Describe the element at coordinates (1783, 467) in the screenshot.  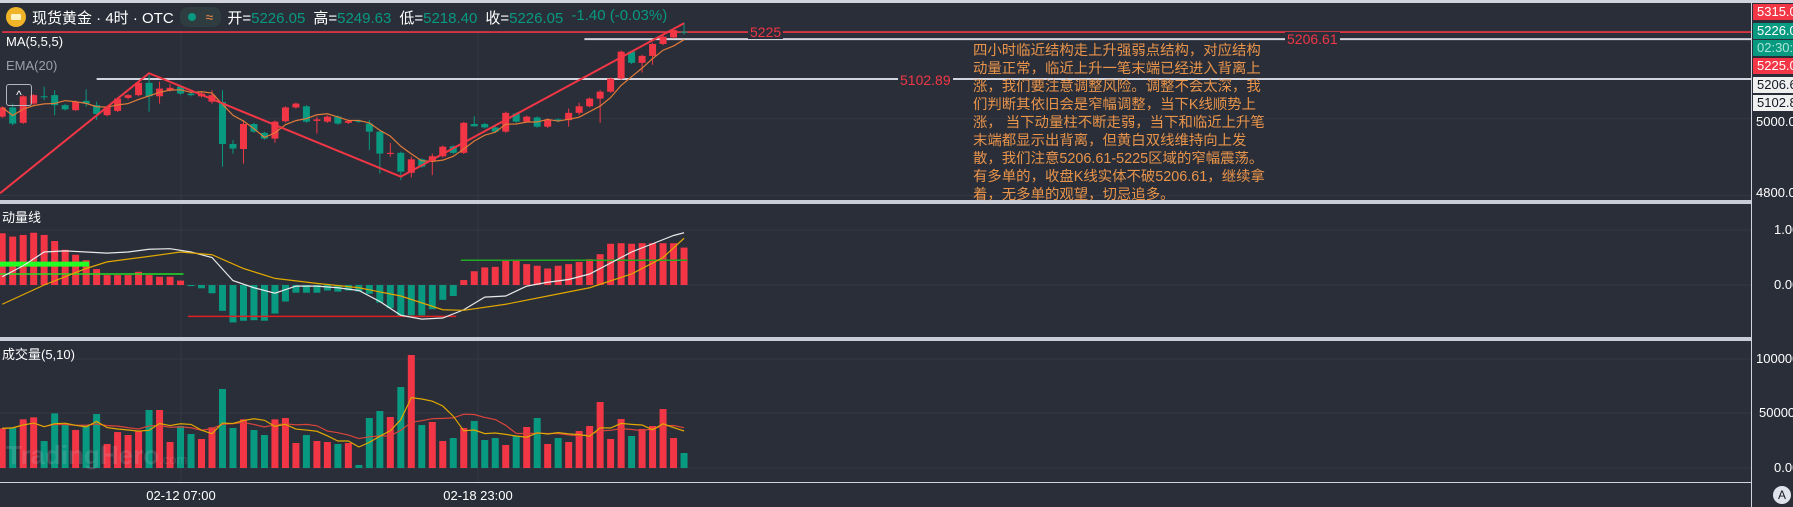
I see `volume-tick: 0.00` at that location.